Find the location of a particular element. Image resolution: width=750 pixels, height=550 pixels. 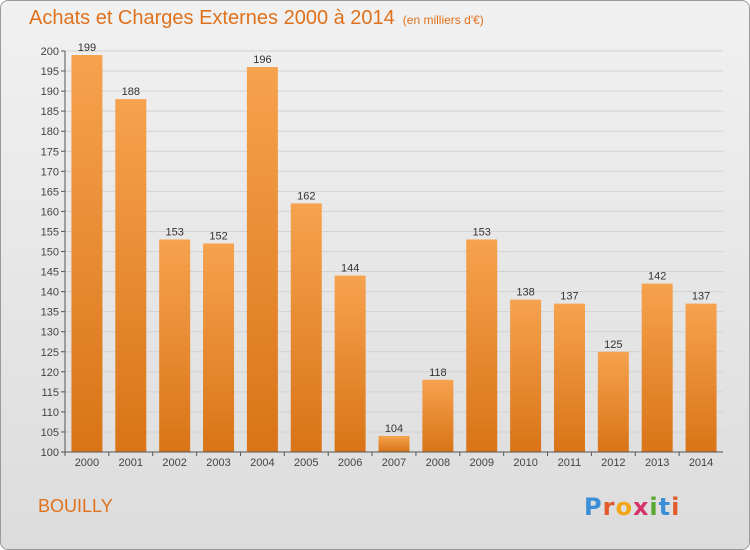

y-tick-label: 105 is located at coordinates (50, 433).